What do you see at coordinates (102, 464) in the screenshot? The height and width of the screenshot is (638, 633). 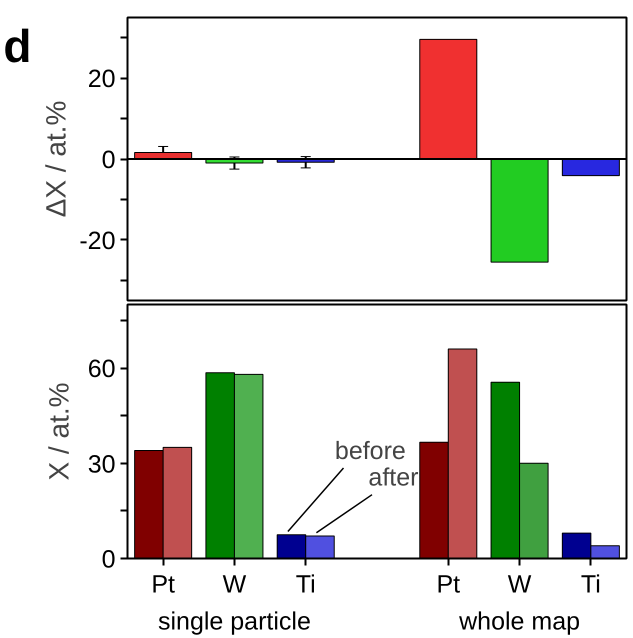 I see `y-tick-label: 30` at bounding box center [102, 464].